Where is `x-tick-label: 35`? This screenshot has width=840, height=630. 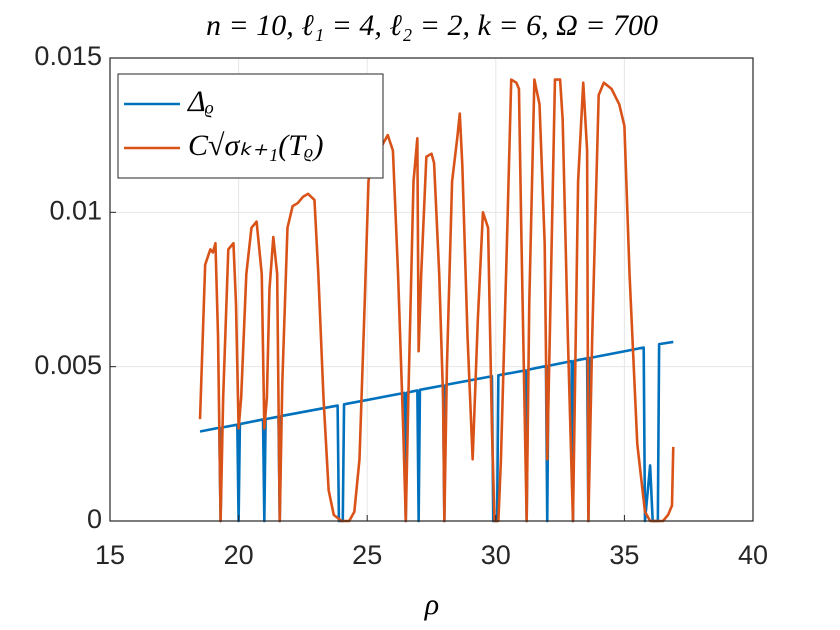 x-tick-label: 35 is located at coordinates (624, 555).